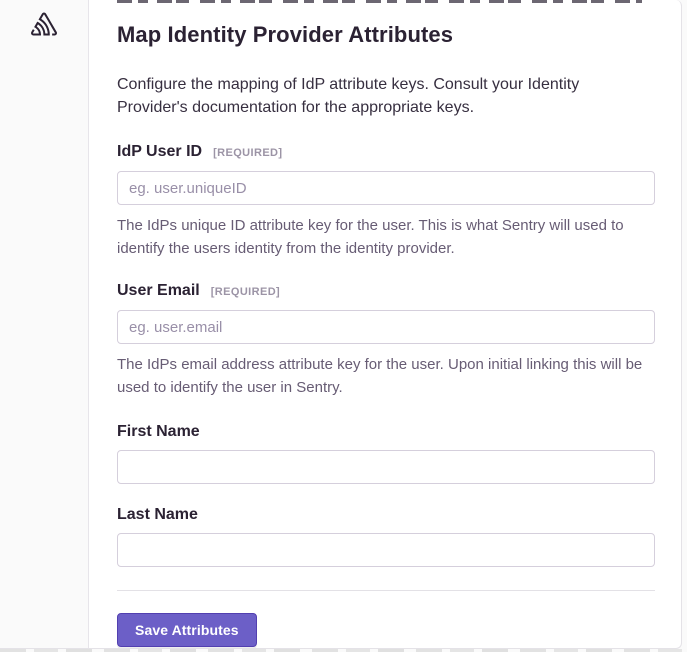 This screenshot has width=687, height=652. Describe the element at coordinates (386, 550) in the screenshot. I see `last-name-input` at that location.